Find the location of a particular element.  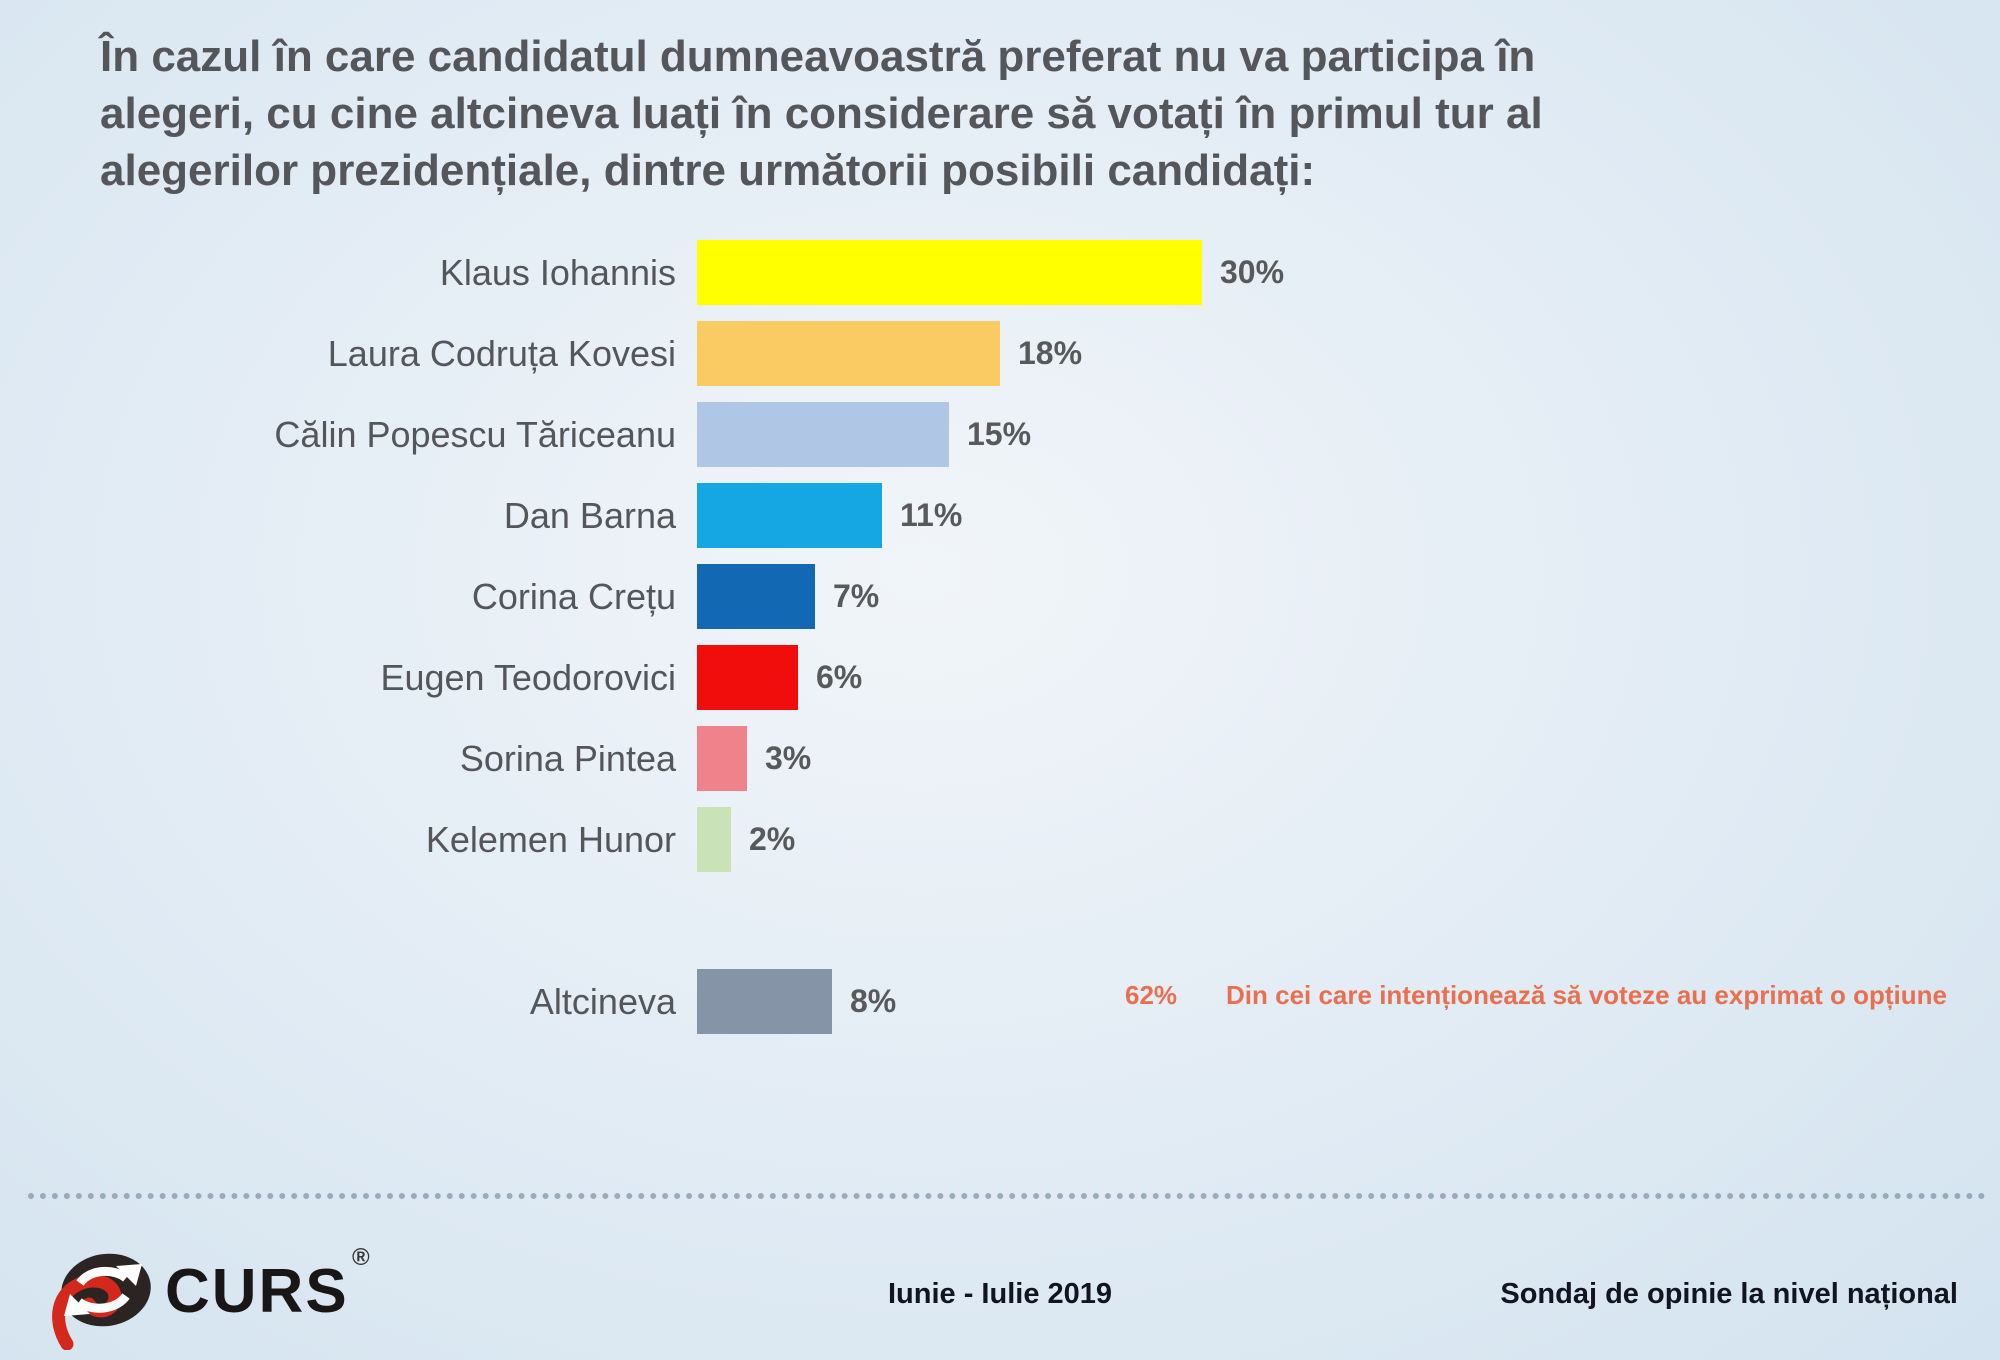

bar-label: Dan Barna is located at coordinates (589, 515).